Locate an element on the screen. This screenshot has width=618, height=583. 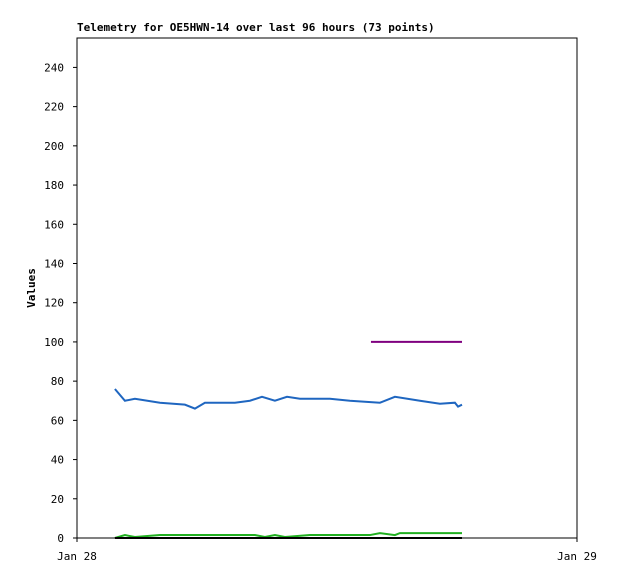
y-tick-label: 40 is located at coordinates (57, 460).